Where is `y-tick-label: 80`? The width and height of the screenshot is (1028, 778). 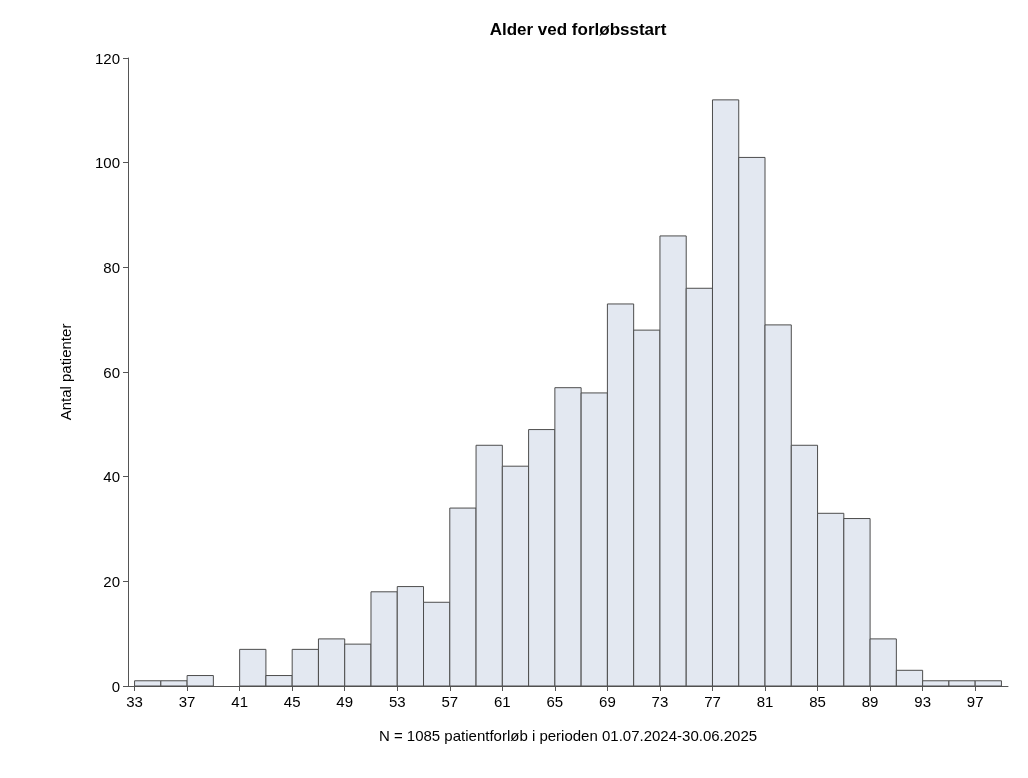
y-tick-label: 80 is located at coordinates (111, 267).